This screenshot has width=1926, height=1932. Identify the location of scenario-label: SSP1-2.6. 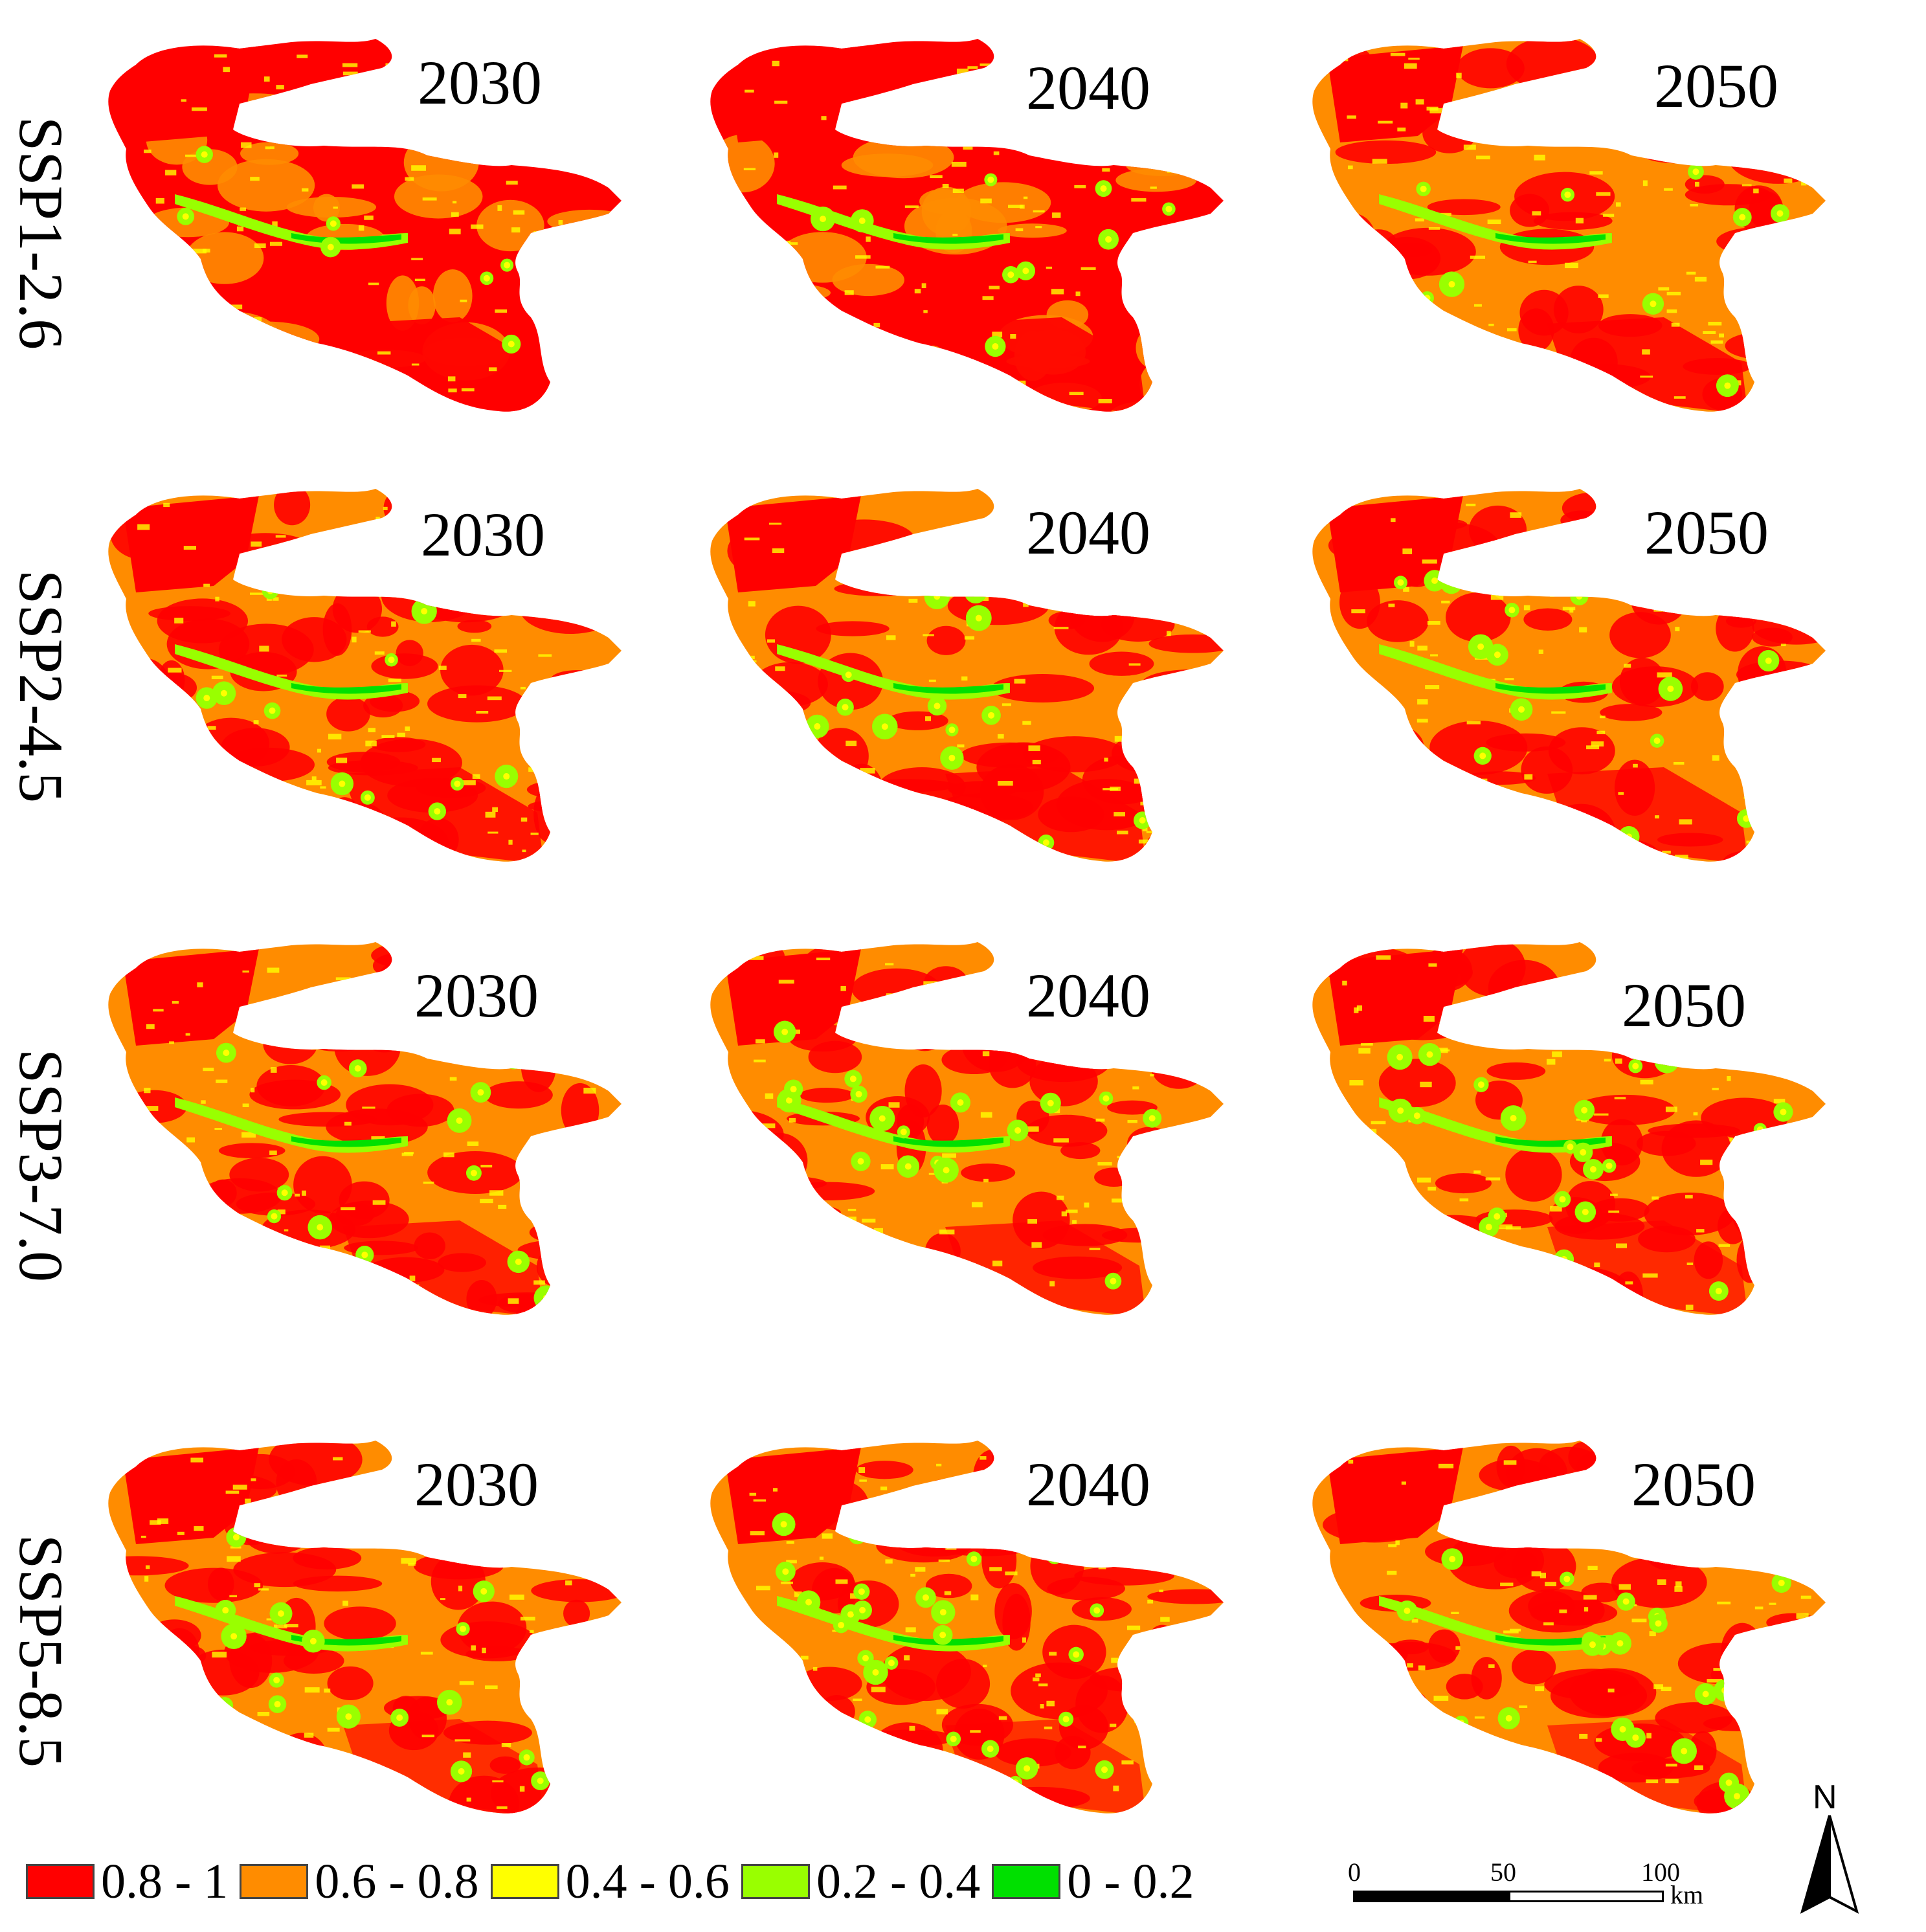
(41, 233).